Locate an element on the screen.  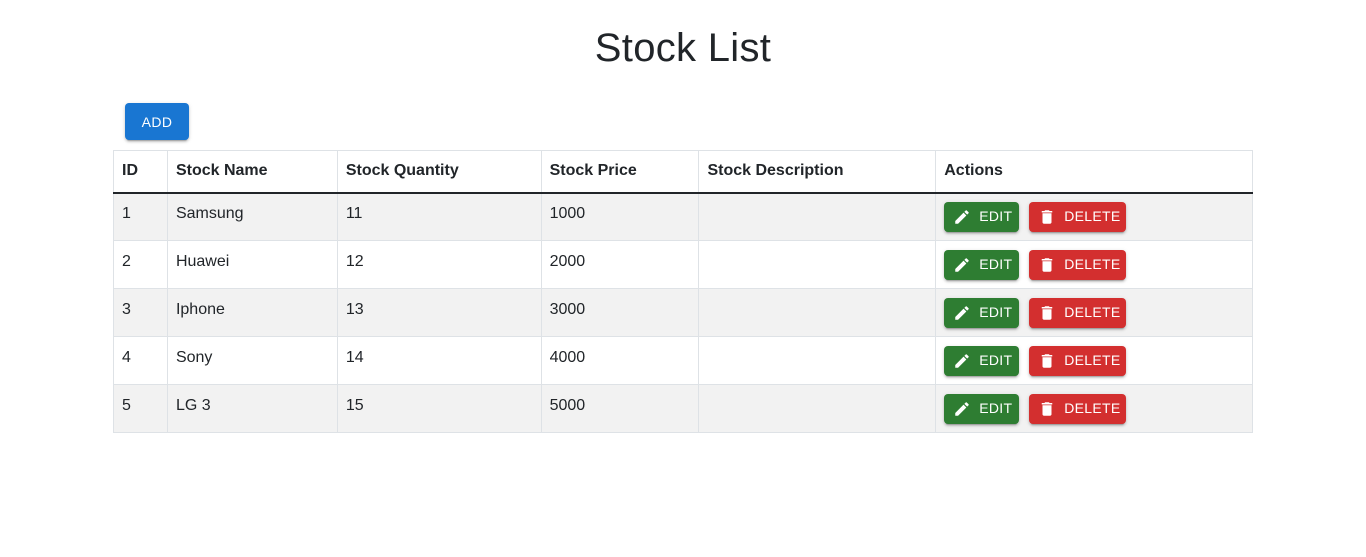
cell-id: 4 is located at coordinates (140, 360).